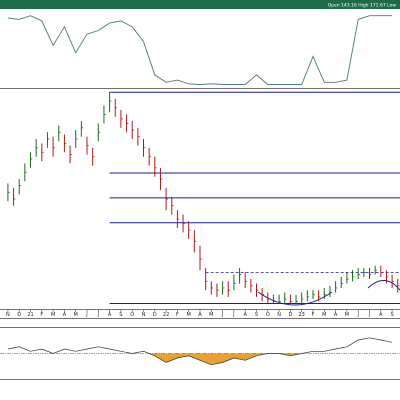 This screenshot has width=400, height=400. Describe the element at coordinates (200, 4) in the screenshot. I see `header-bar` at that location.